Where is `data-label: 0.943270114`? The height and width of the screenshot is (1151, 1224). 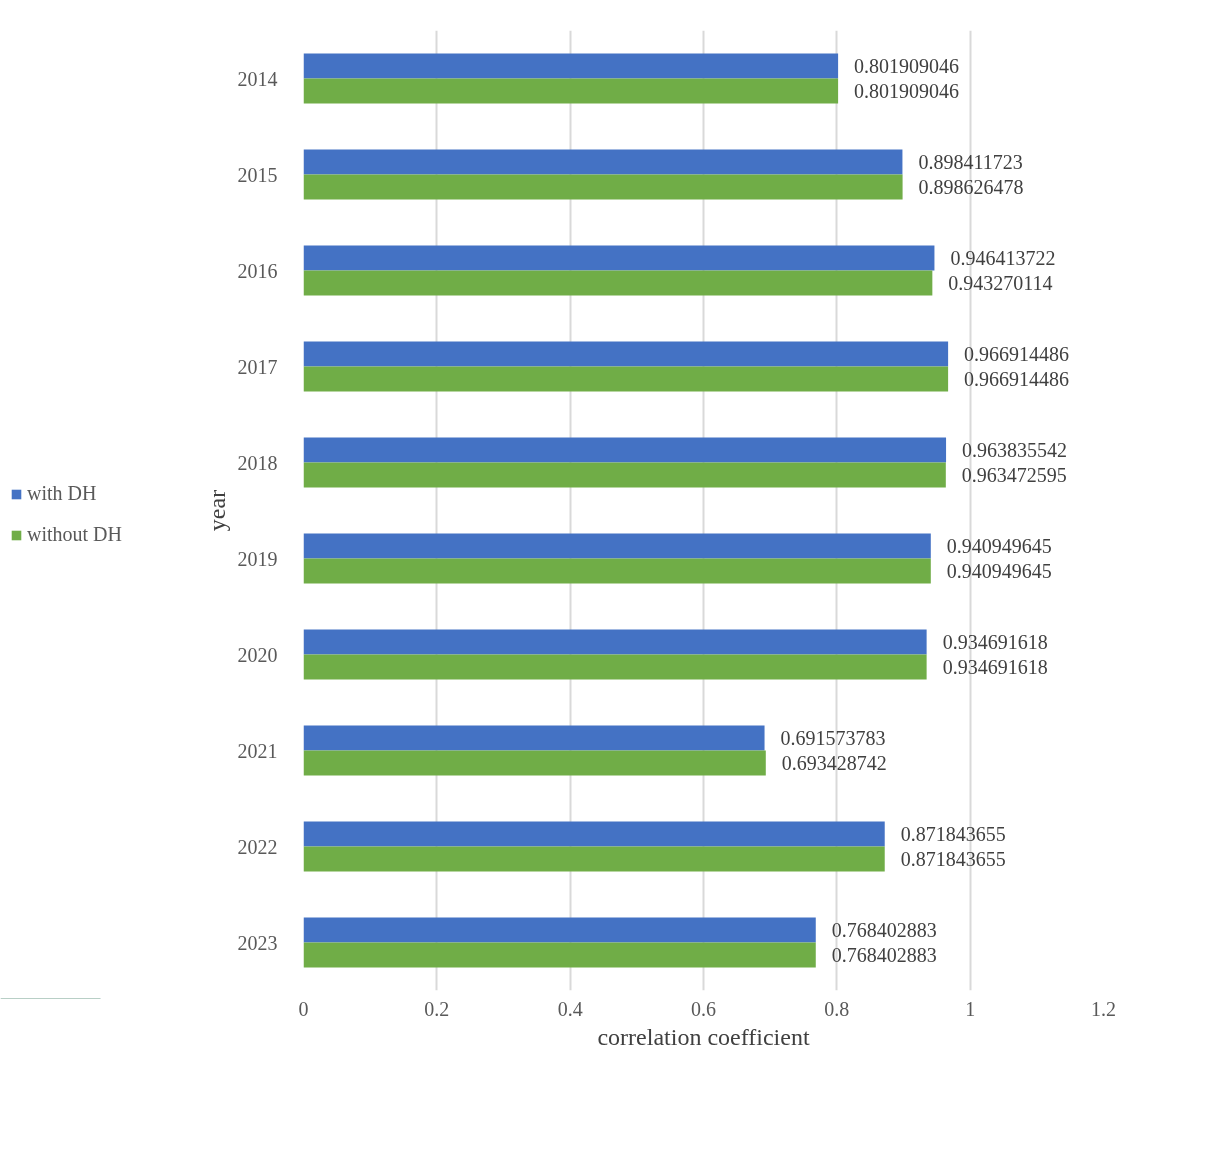
data-label: 0.943270114 is located at coordinates (1000, 282).